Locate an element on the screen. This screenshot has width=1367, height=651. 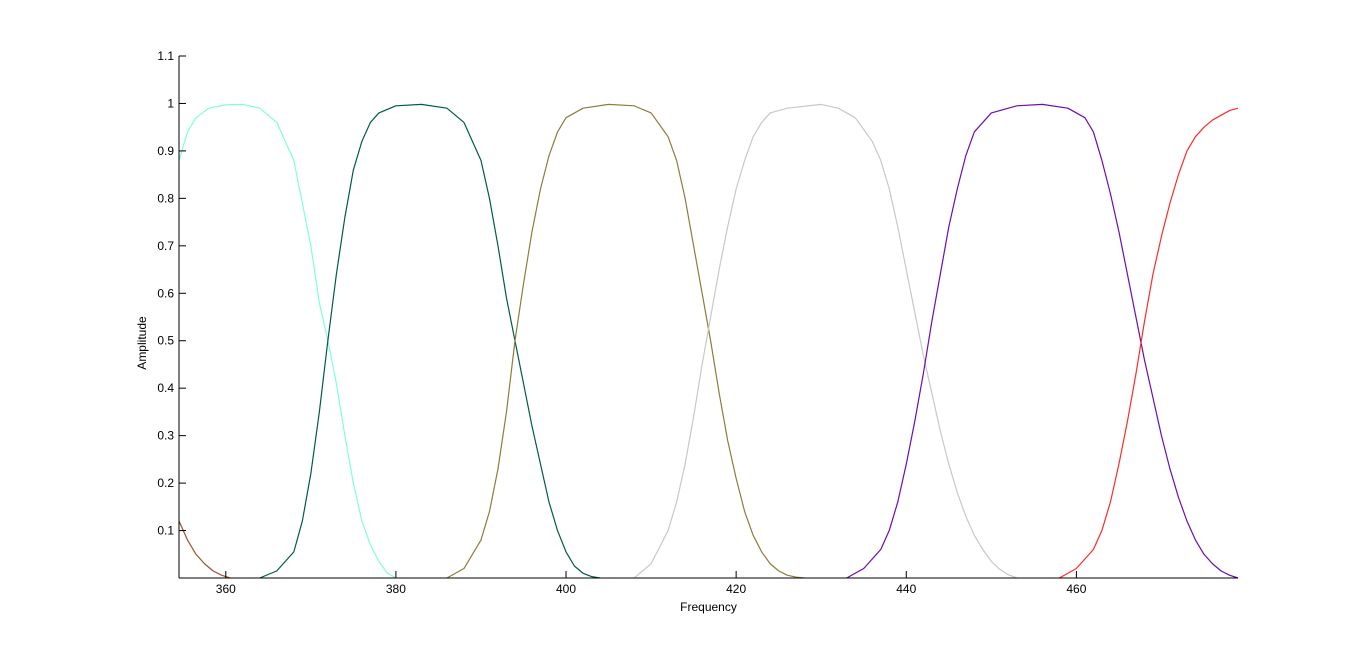
y-tick-label: 0.7 is located at coordinates (165, 246).